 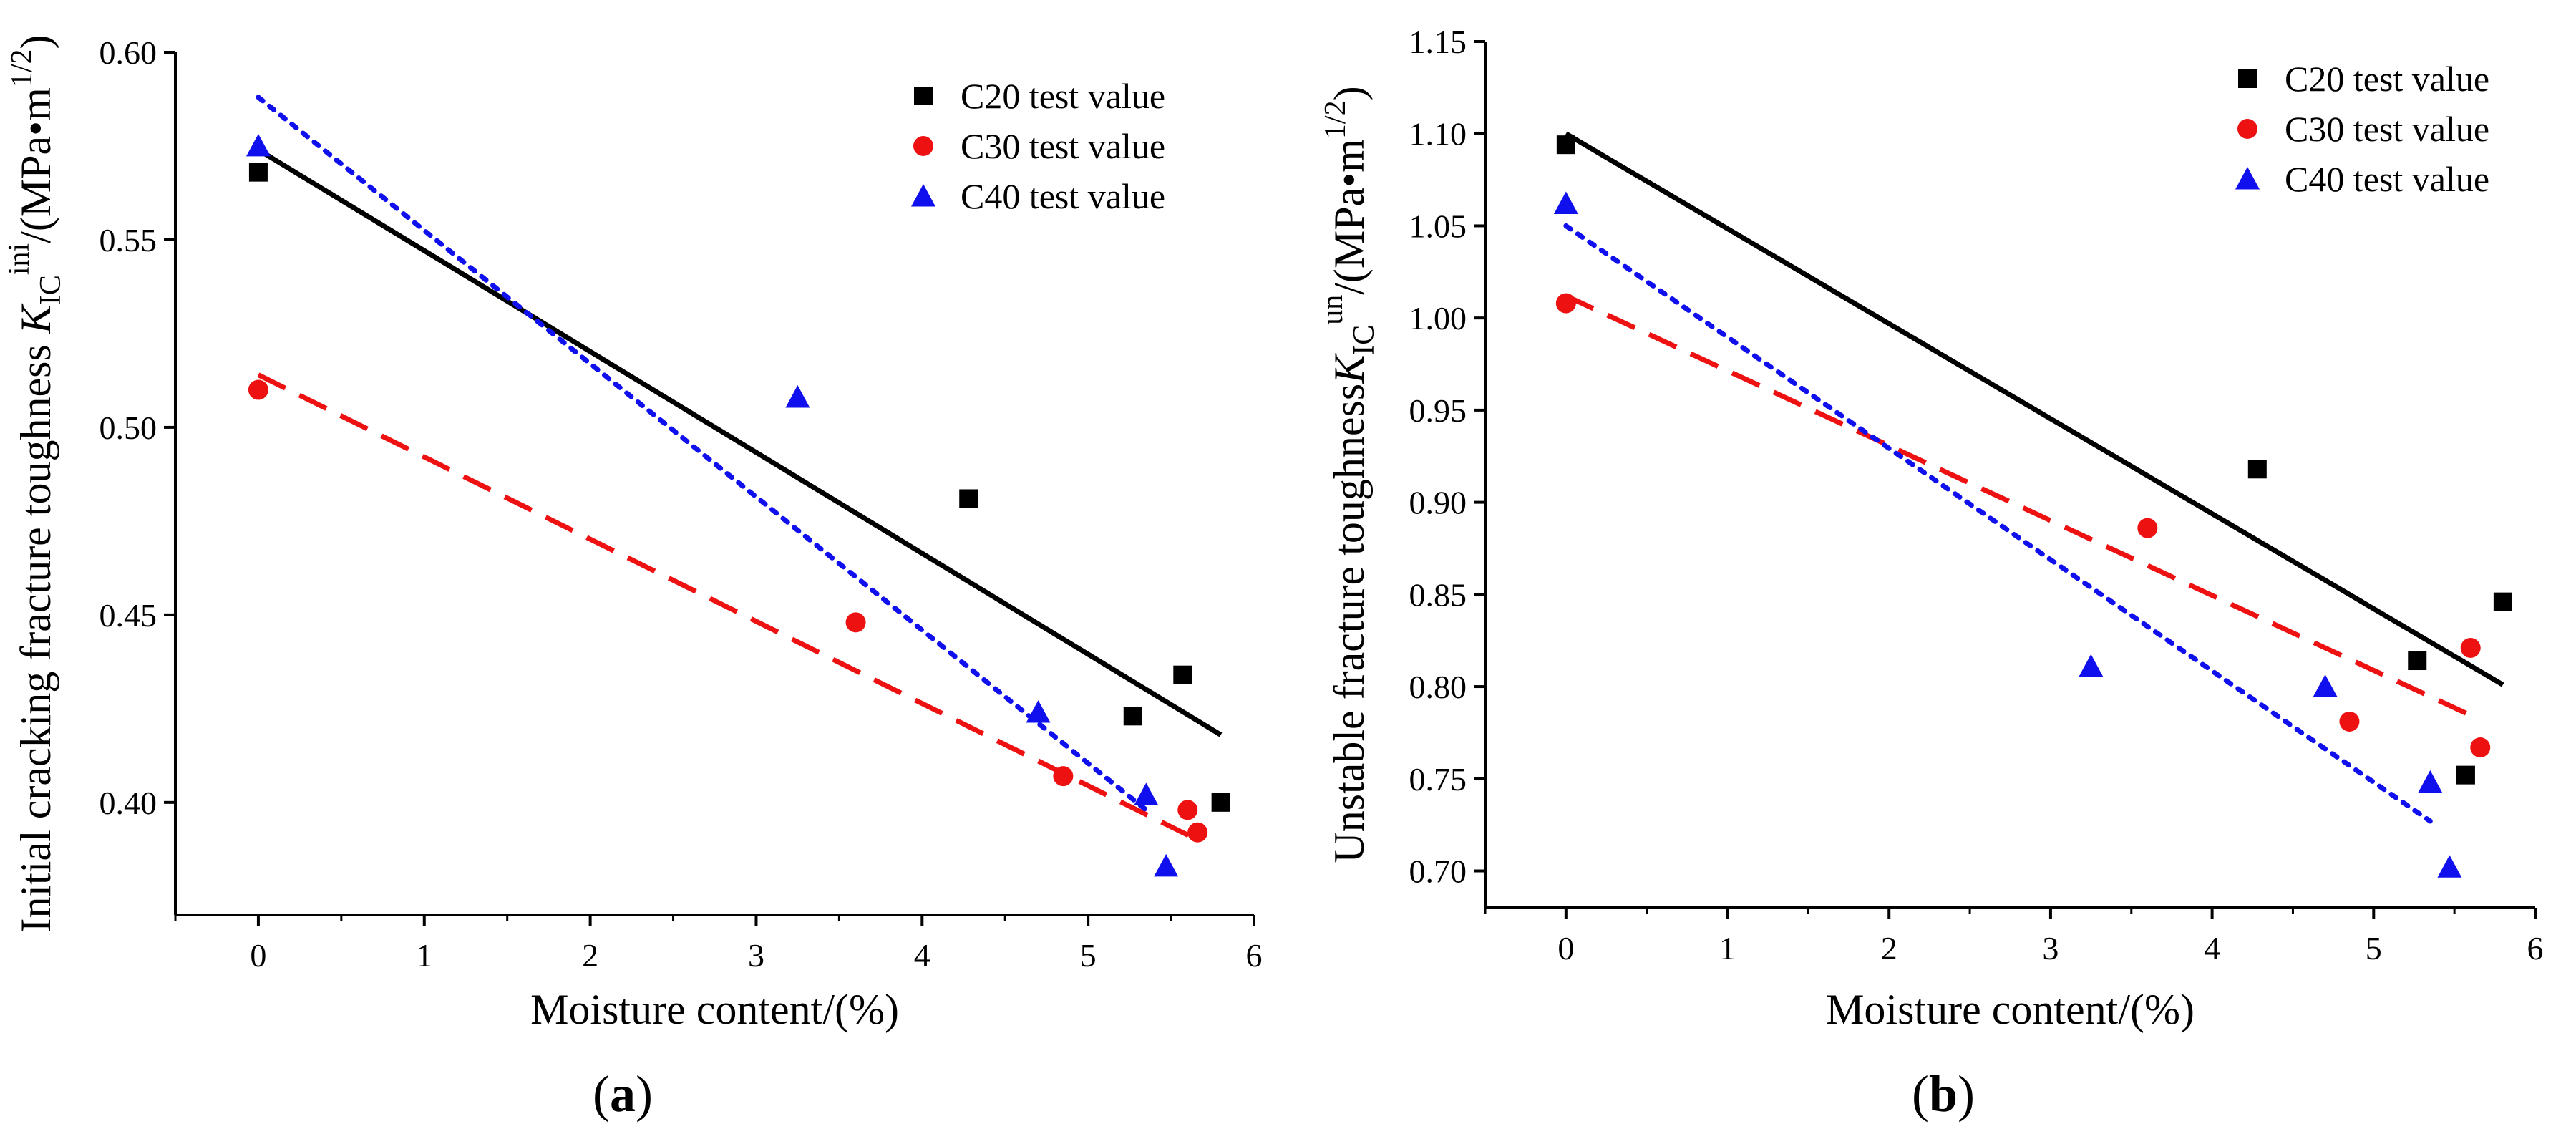 I want to click on y-title-text: Initial cracking fracture toughness, so click(x=35, y=633).